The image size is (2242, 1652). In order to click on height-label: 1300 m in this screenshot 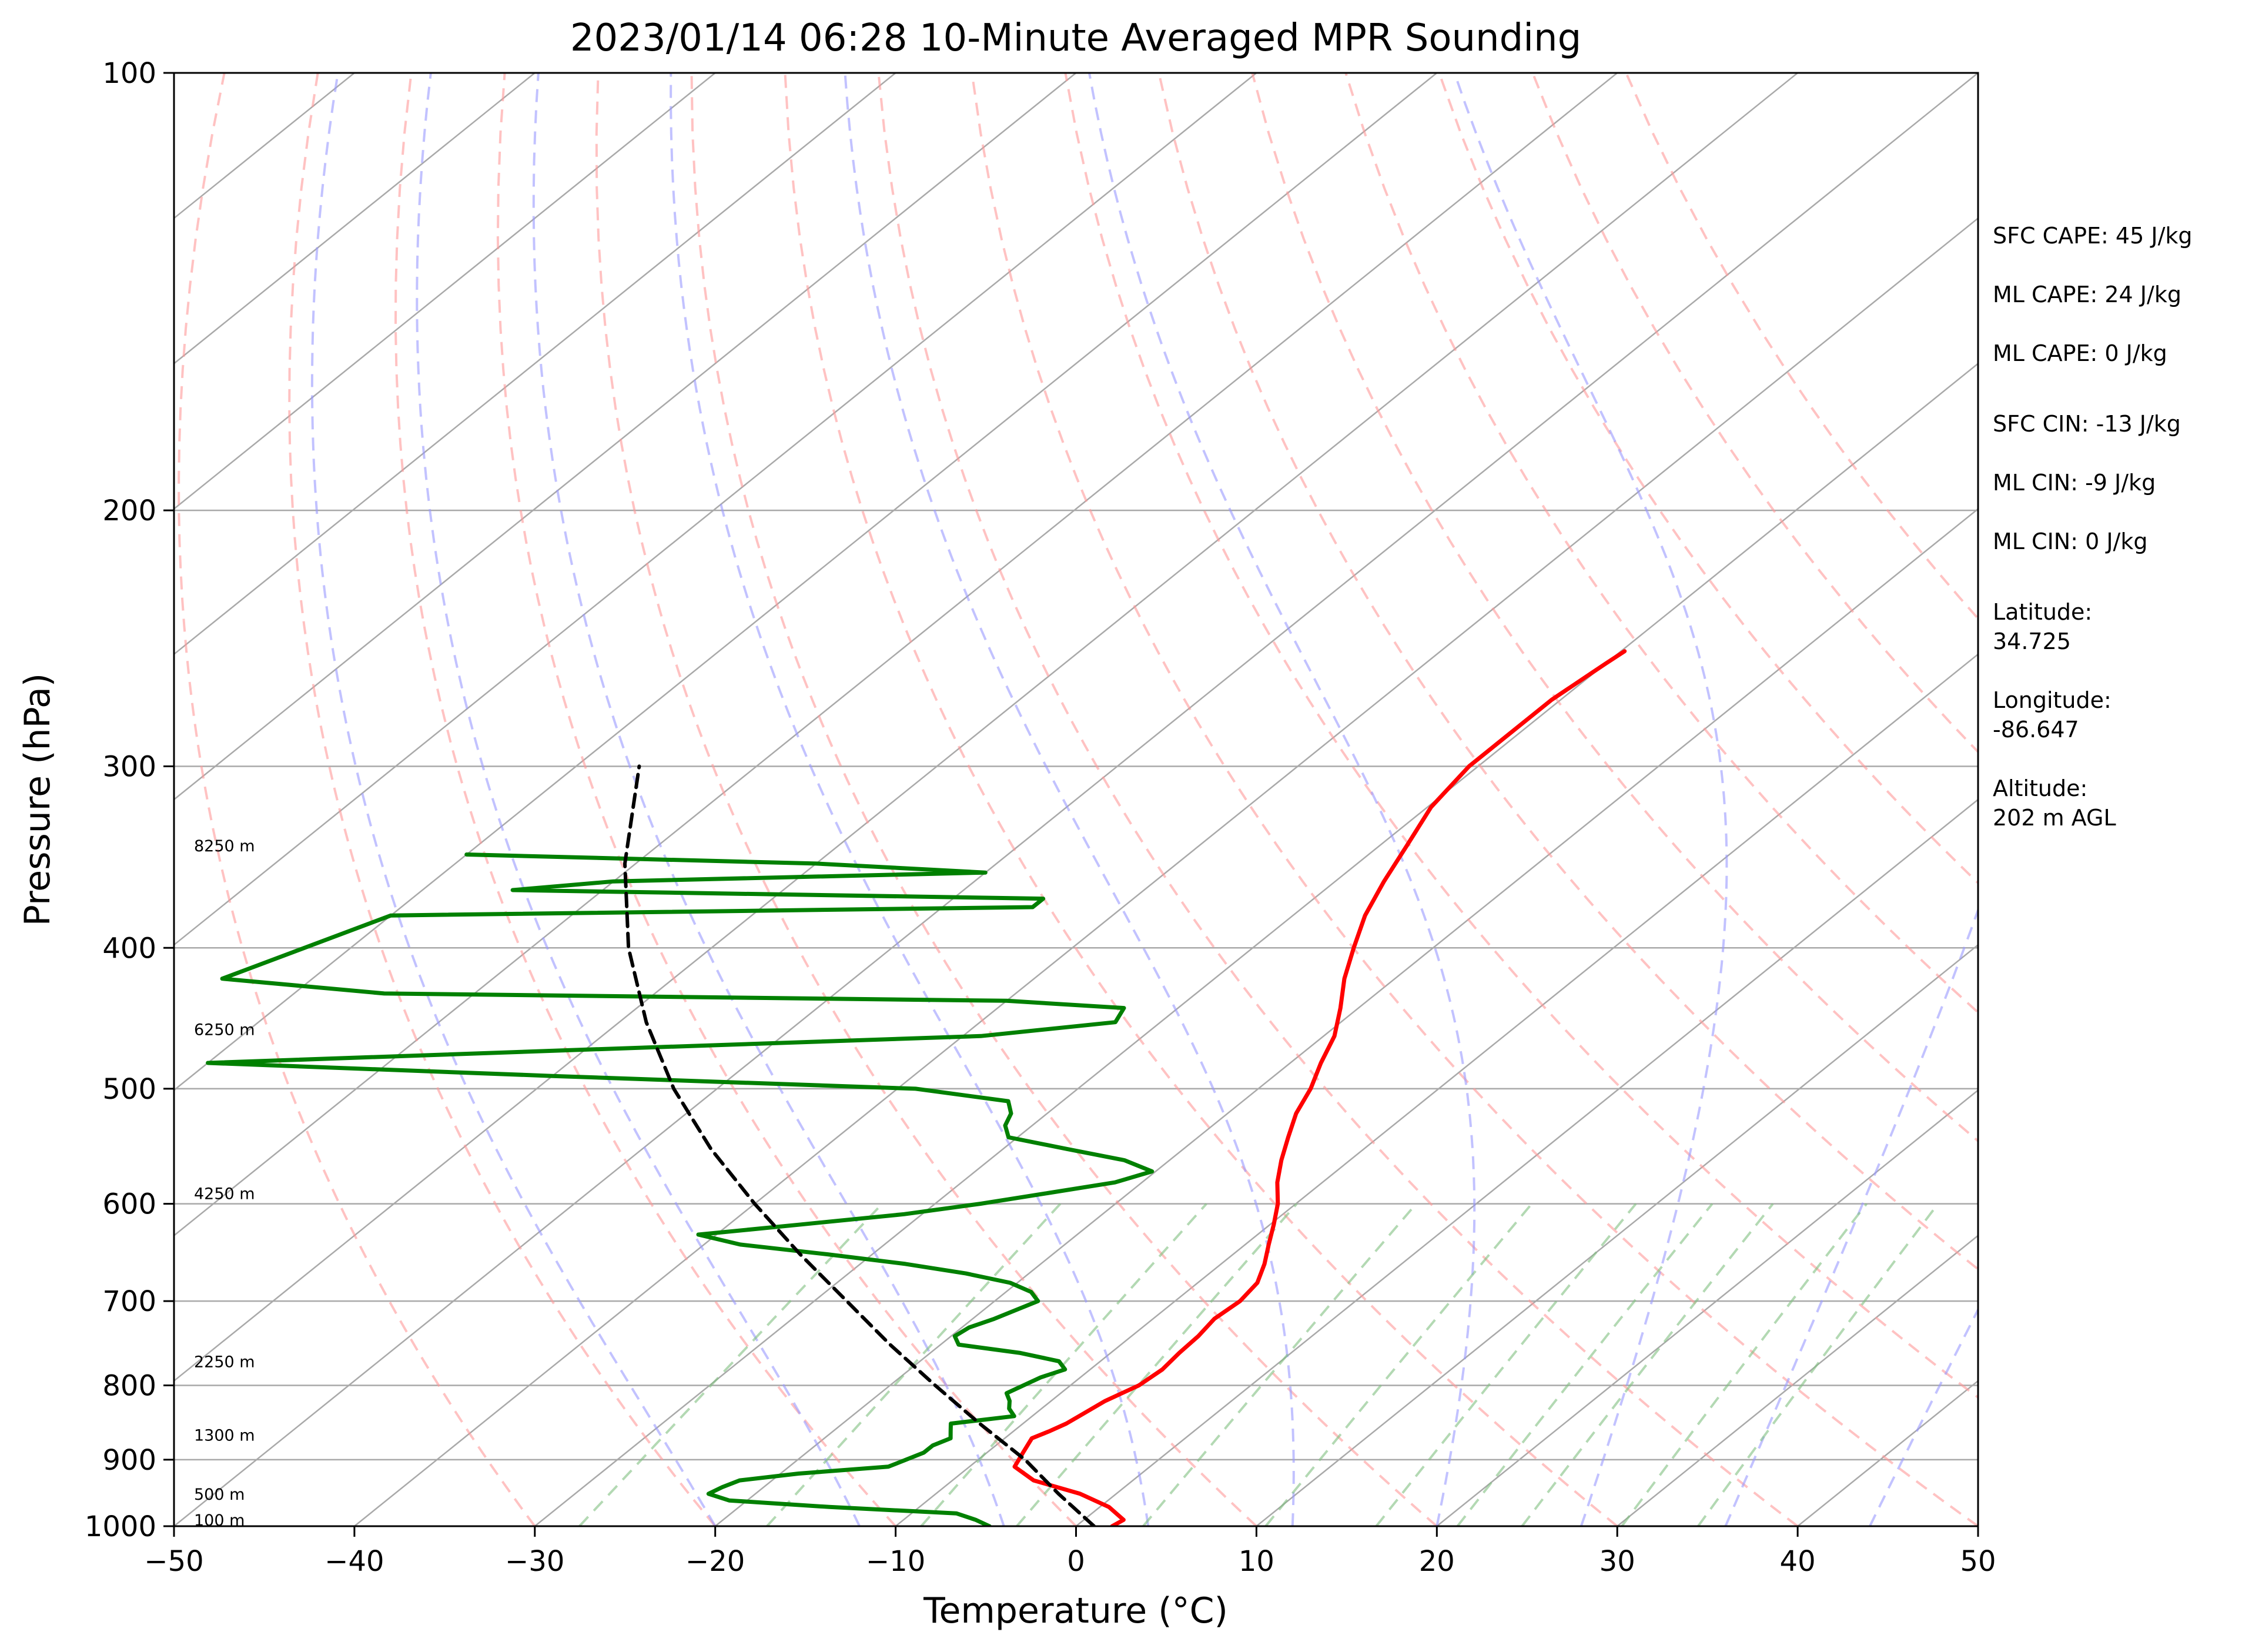, I will do `click(225, 1435)`.